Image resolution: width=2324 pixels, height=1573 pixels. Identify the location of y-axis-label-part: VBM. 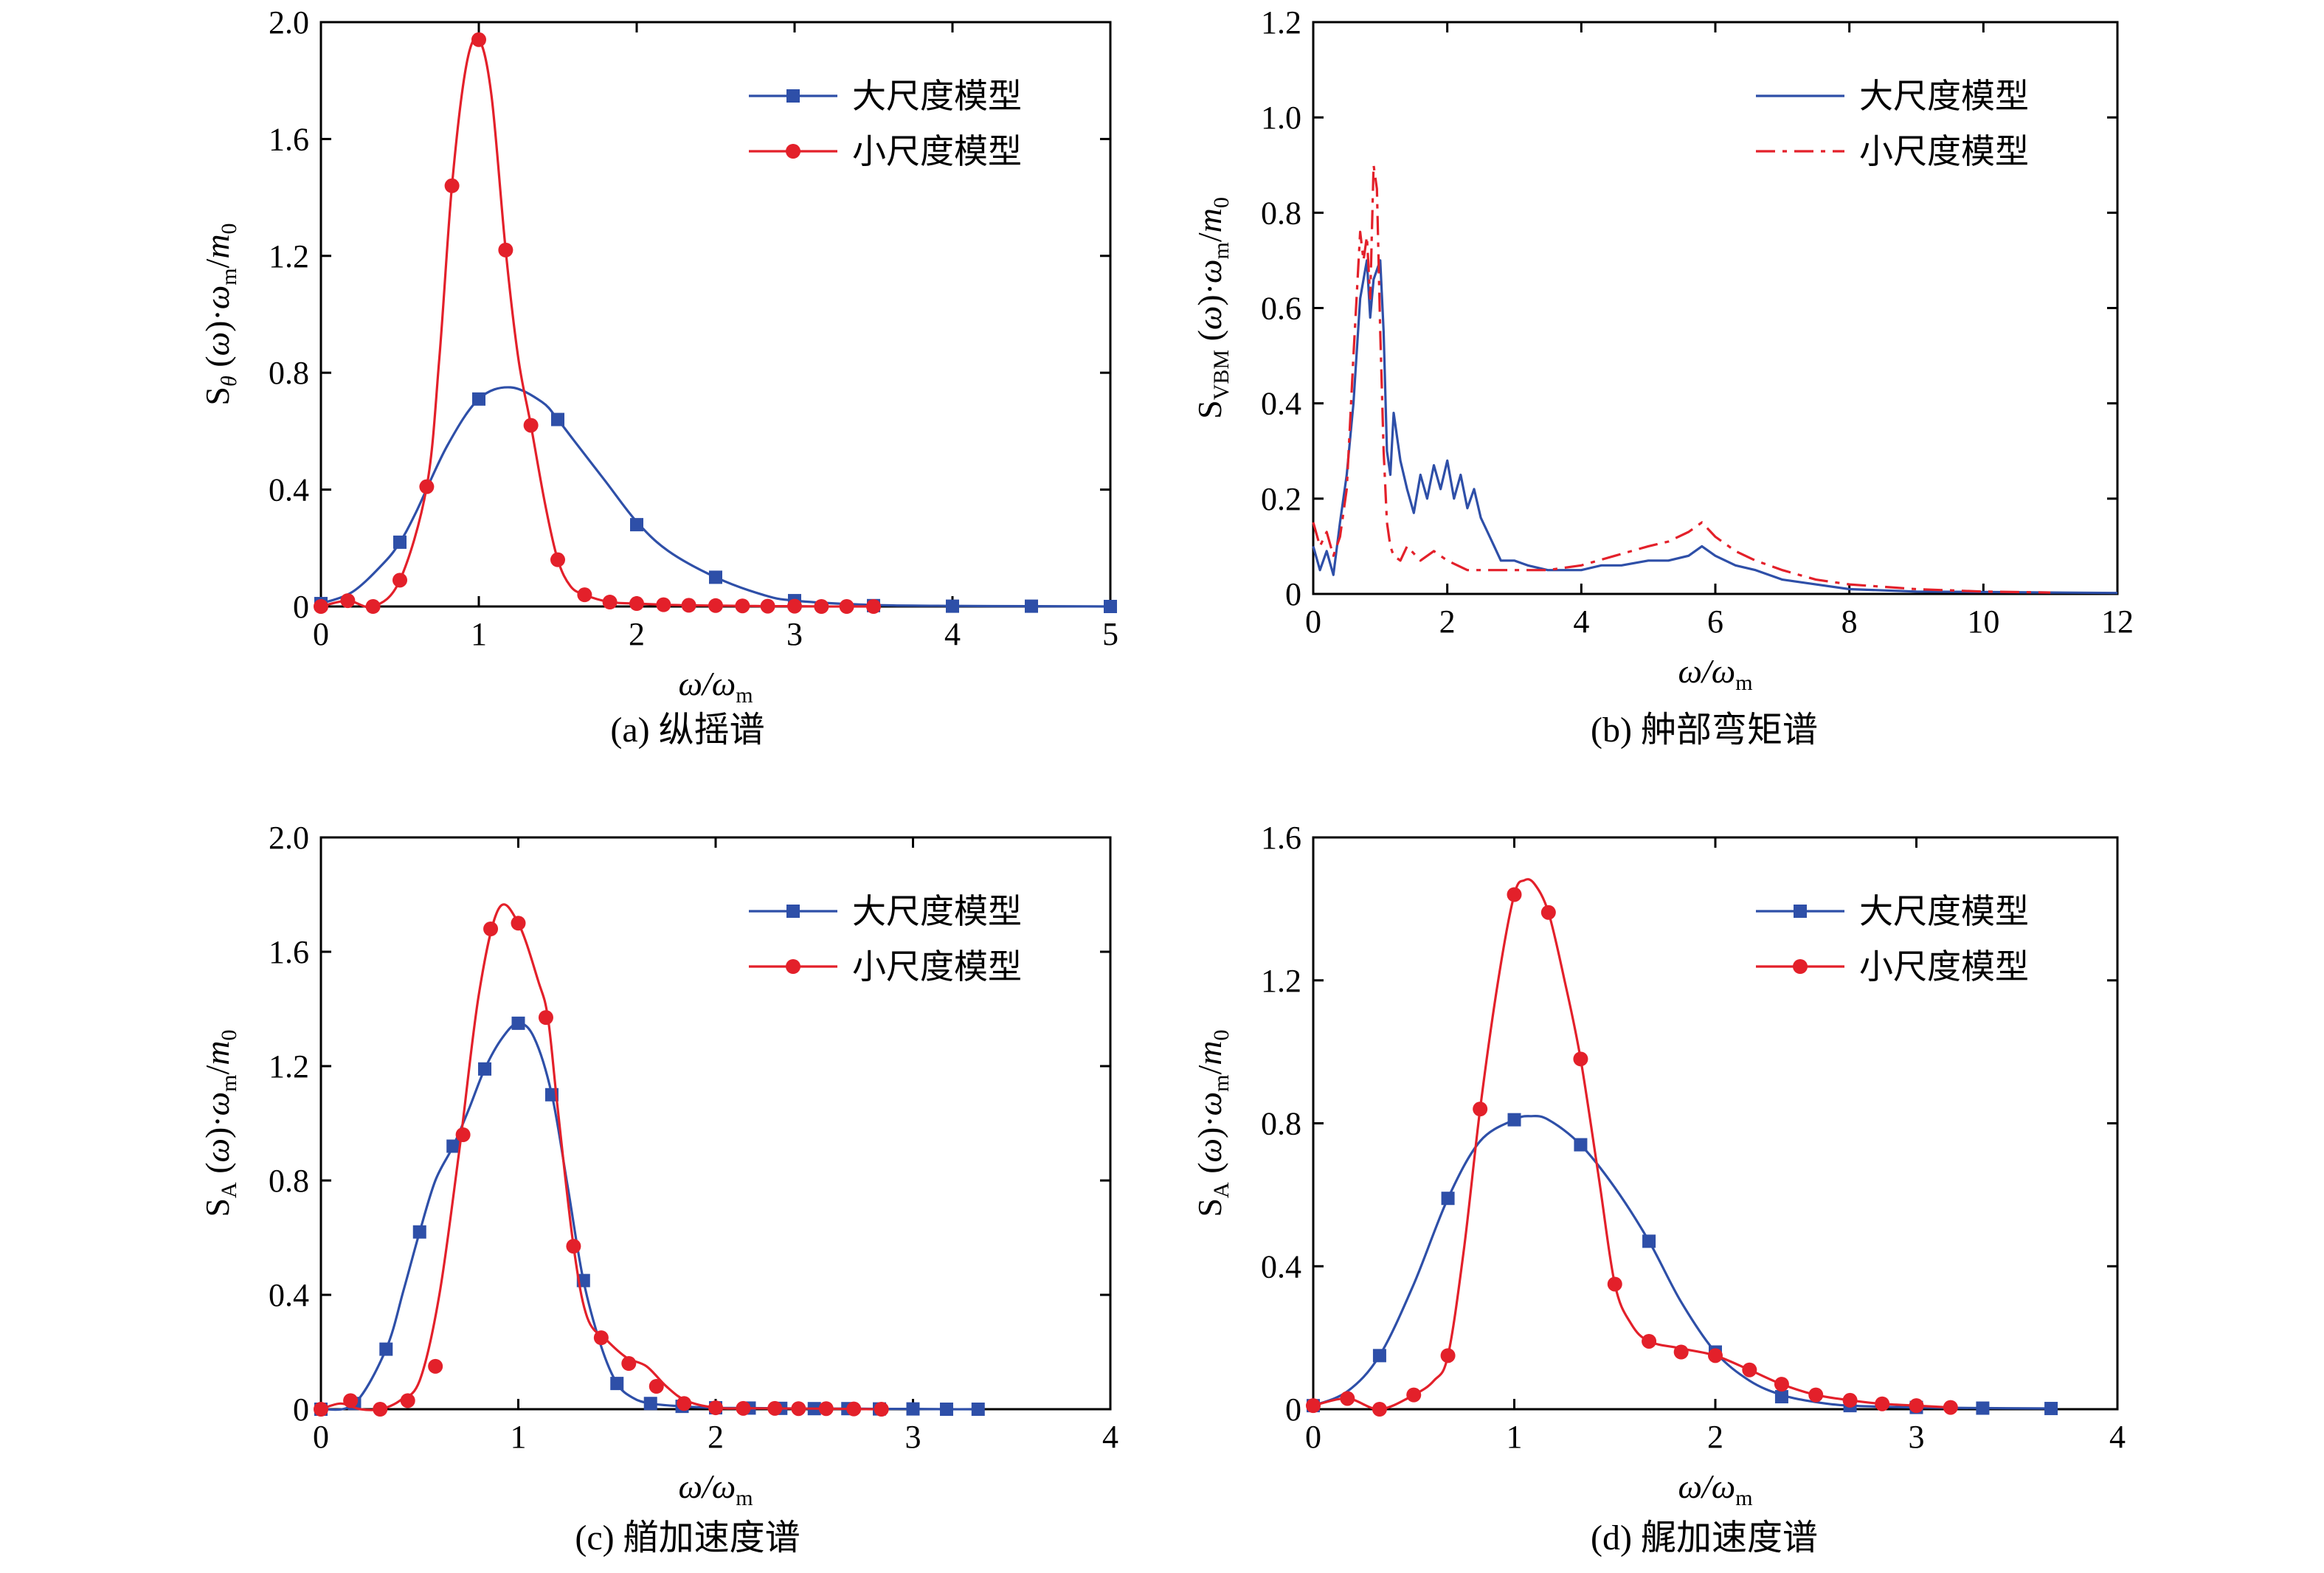
(1221, 375).